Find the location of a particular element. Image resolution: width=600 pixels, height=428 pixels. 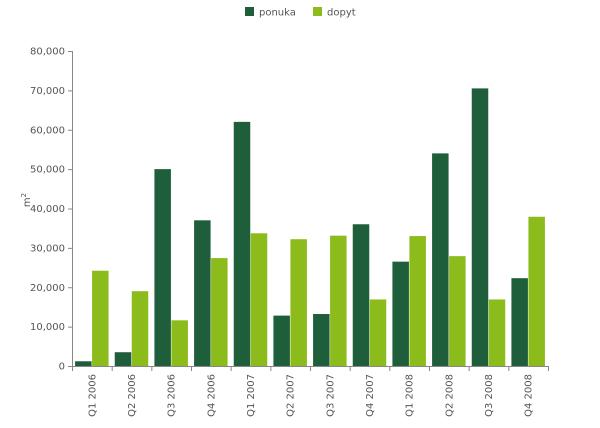

bar-dopyt-q1-2007 is located at coordinates (259, 299).